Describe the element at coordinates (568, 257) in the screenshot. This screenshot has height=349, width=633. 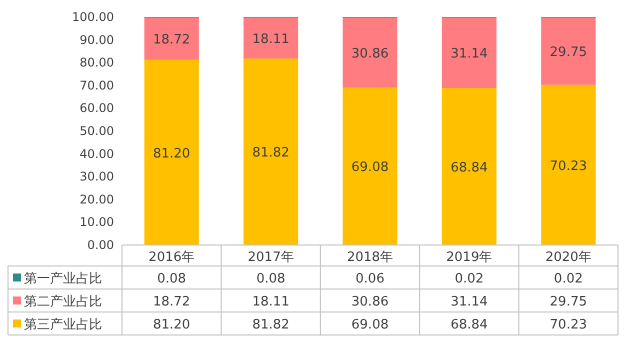
I see `x-tick-label: 2020年` at that location.